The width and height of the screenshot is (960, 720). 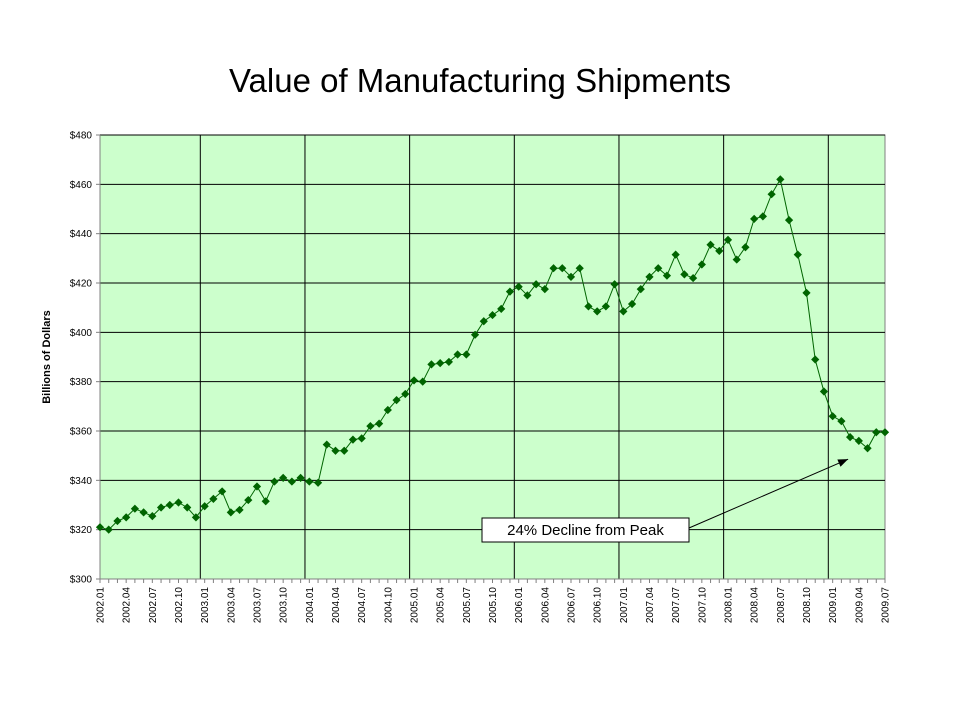 What do you see at coordinates (768, 493) in the screenshot?
I see `annotation-arrow` at bounding box center [768, 493].